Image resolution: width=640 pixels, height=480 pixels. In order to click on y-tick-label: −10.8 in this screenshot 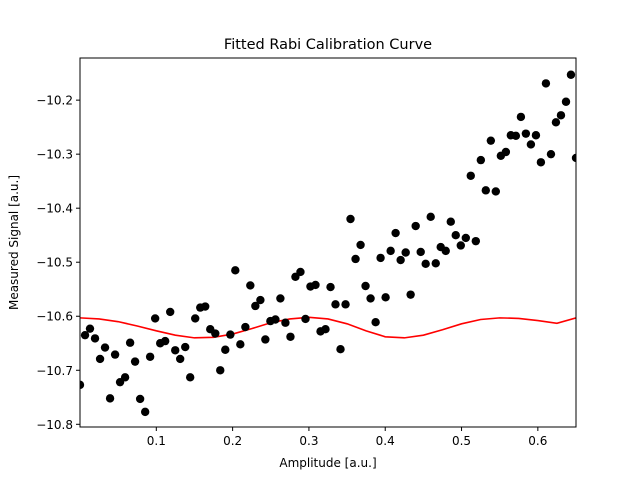, I will do `click(54, 425)`.